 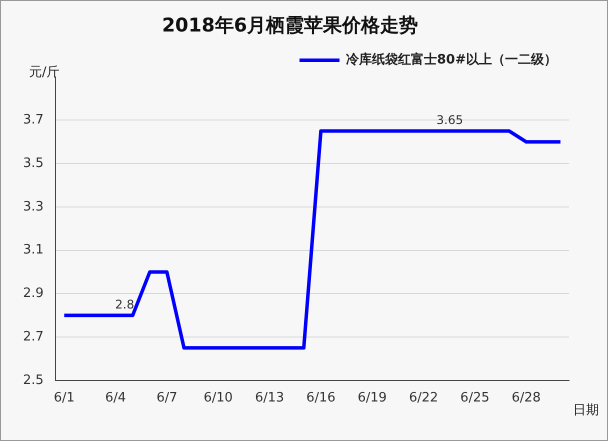 I want to click on x-tick-label: 6/4, so click(x=115, y=398).